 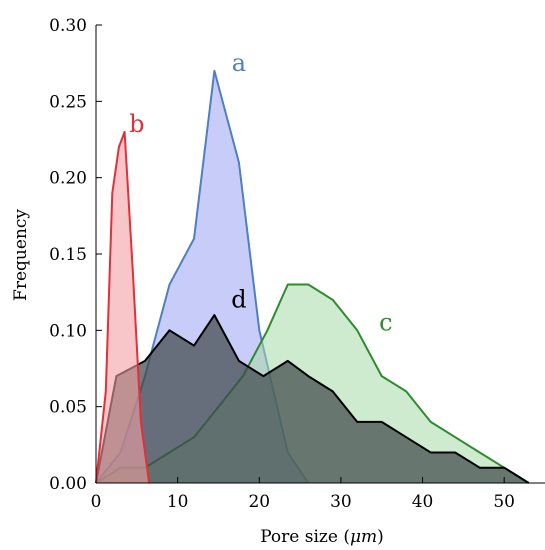 What do you see at coordinates (423, 502) in the screenshot?
I see `x-tick-label: 40` at bounding box center [423, 502].